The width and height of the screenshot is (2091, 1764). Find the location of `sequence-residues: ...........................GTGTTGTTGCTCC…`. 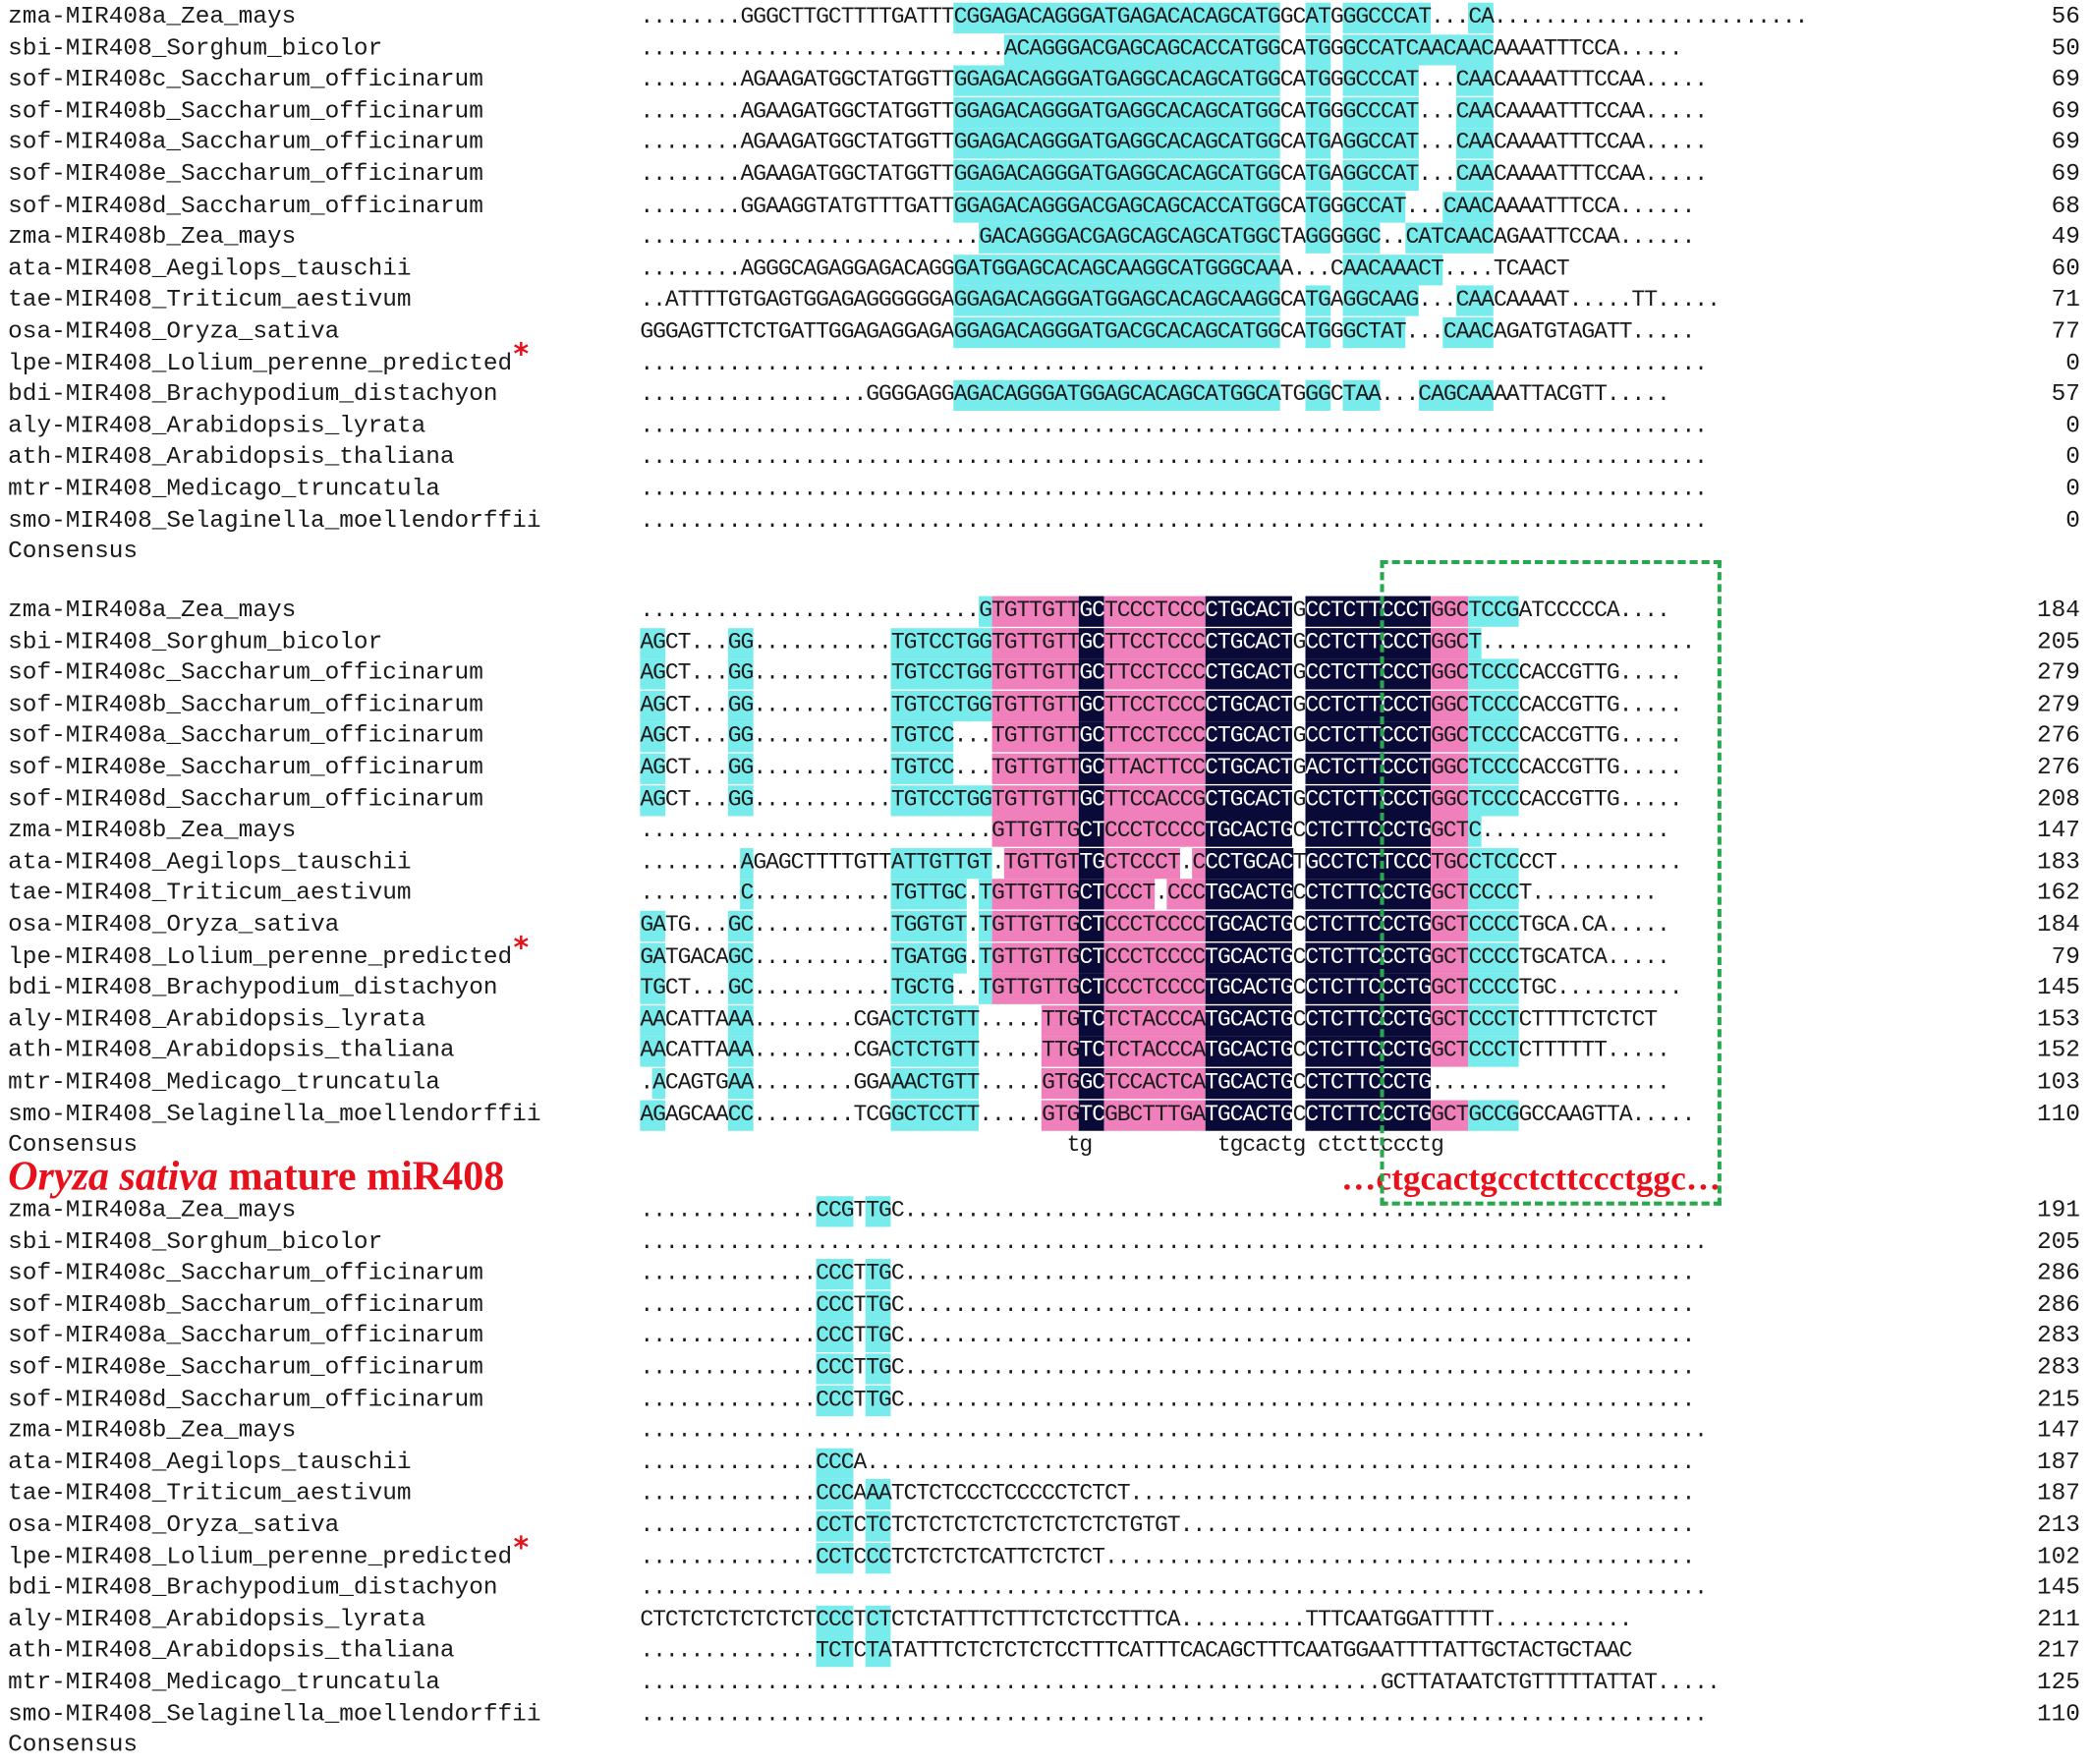

sequence-residues: ...........................GTGTTGTTGCTCC… is located at coordinates (1155, 611).